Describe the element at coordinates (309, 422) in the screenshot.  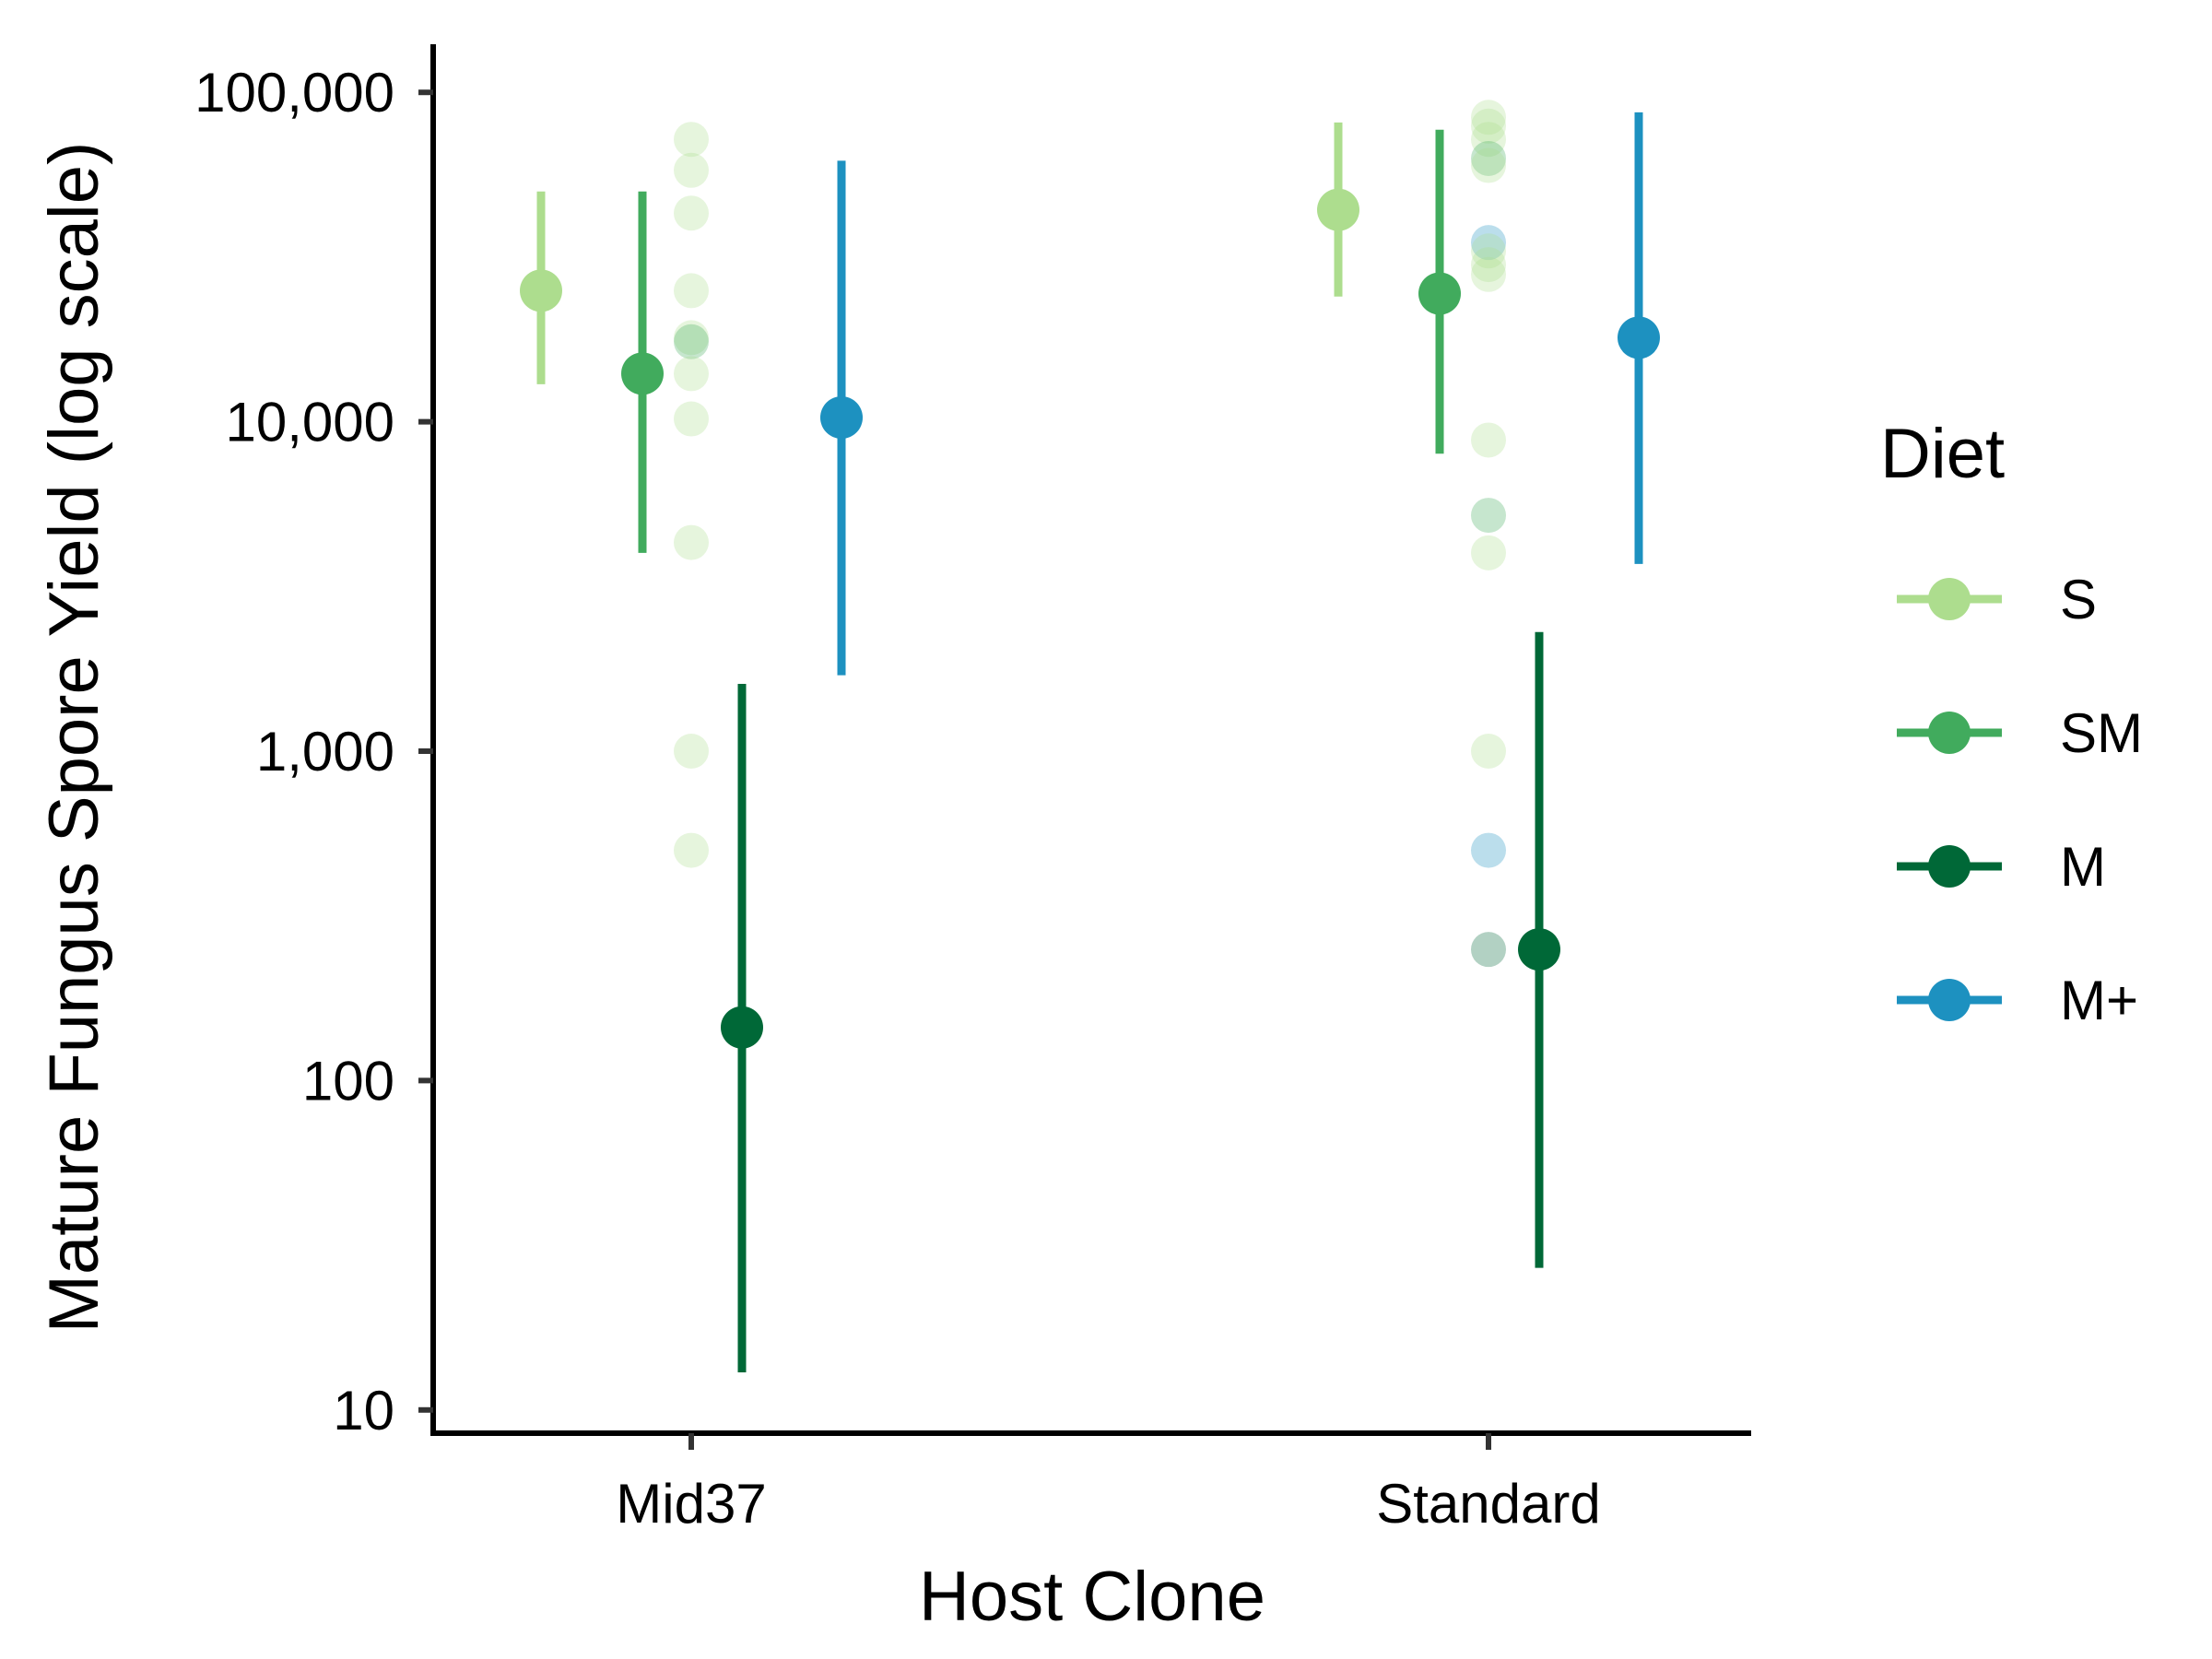
I see `y-tick-label: 10,000` at that location.